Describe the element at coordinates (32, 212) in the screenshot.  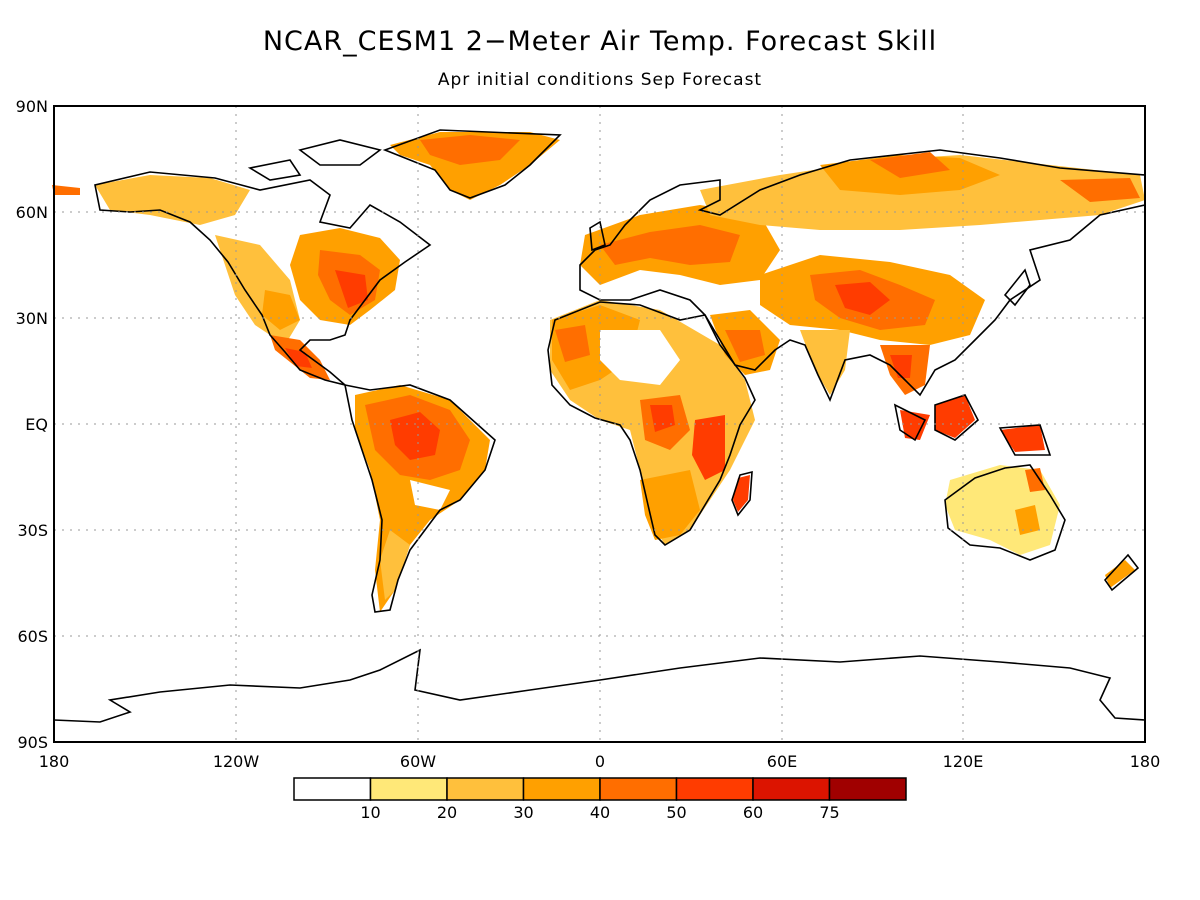
I see `lat-label: 60N` at that location.